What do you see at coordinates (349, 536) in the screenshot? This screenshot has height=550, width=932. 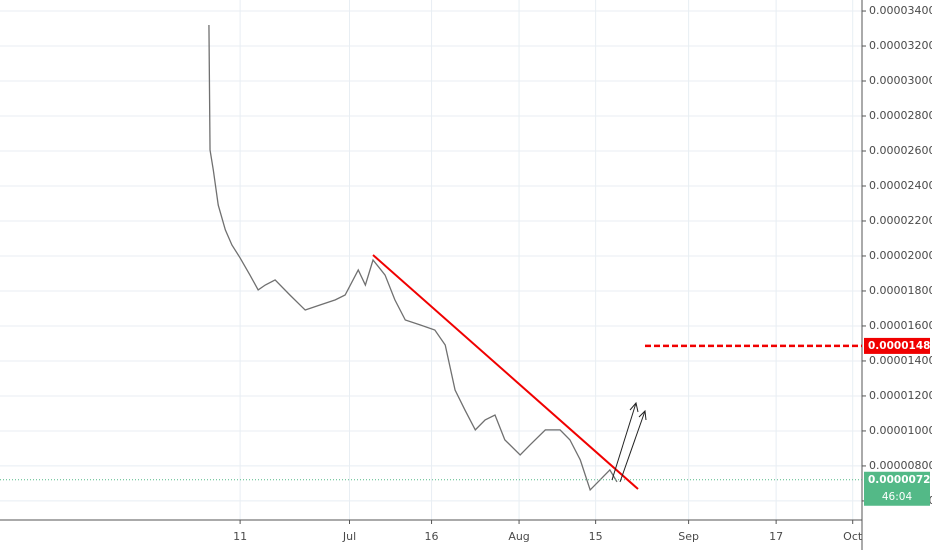 I see `x-tick-label: Jul` at bounding box center [349, 536].